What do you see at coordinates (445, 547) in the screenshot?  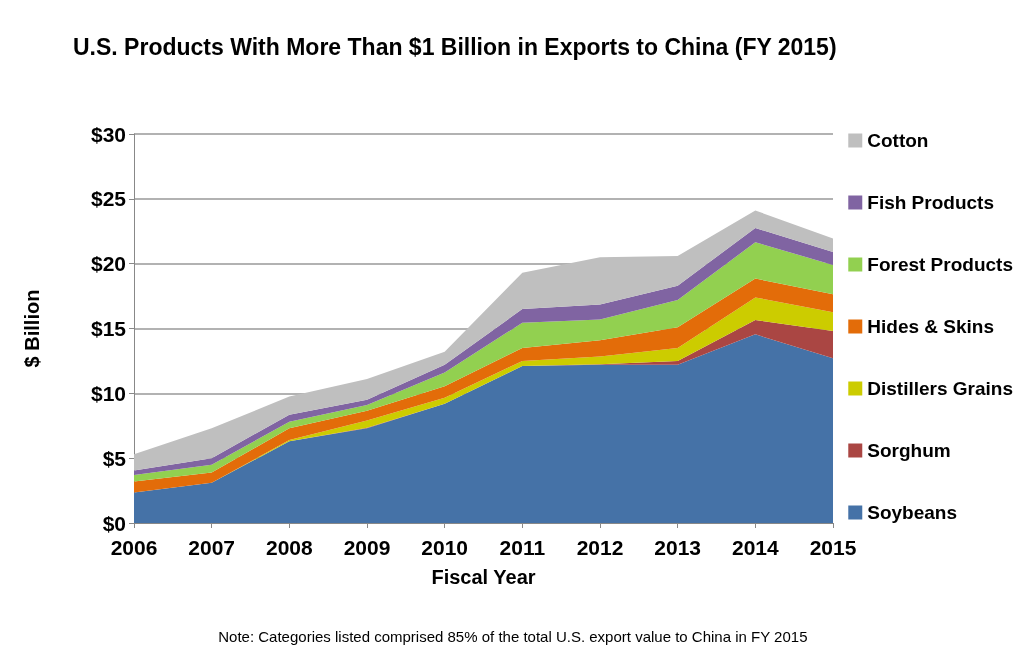 I see `x-tick-label: 2010` at bounding box center [445, 547].